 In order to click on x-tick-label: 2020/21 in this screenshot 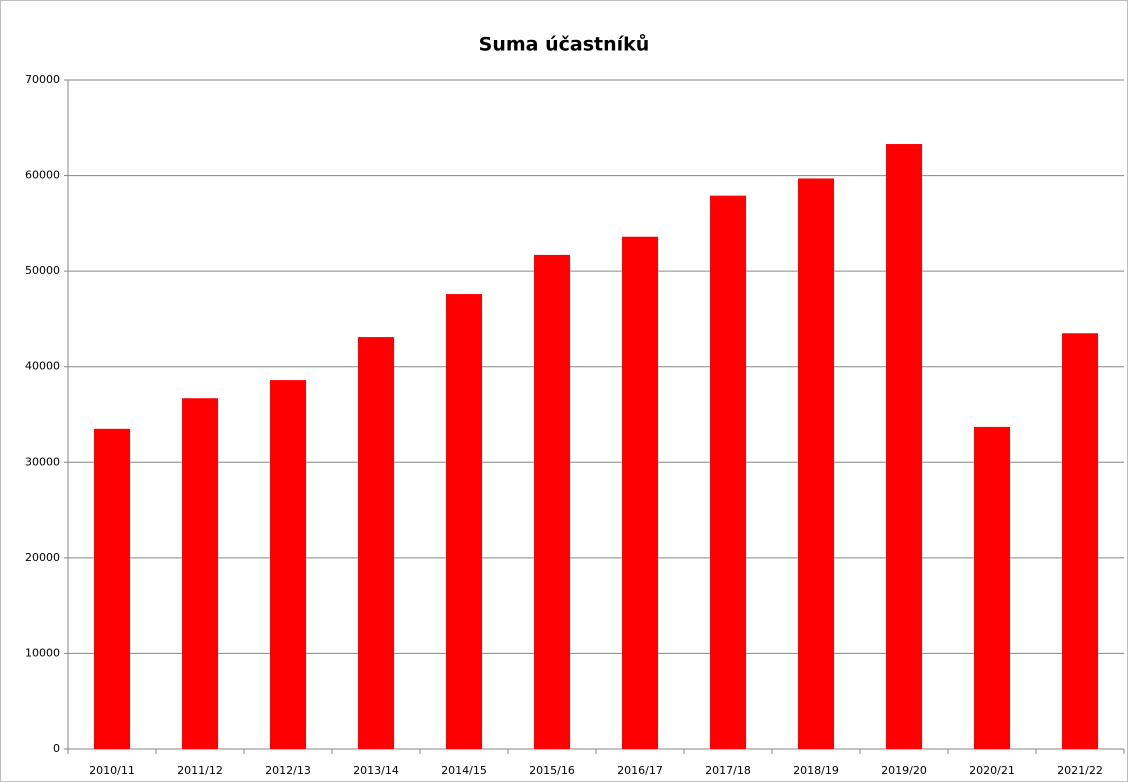, I will do `click(992, 770)`.